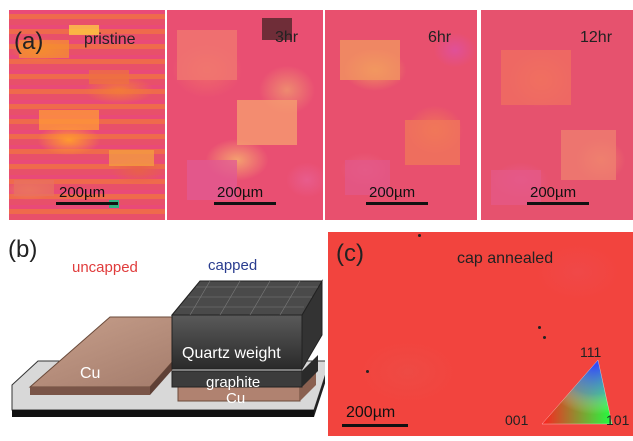  I want to click on uncapped-label: uncapped, so click(105, 267).